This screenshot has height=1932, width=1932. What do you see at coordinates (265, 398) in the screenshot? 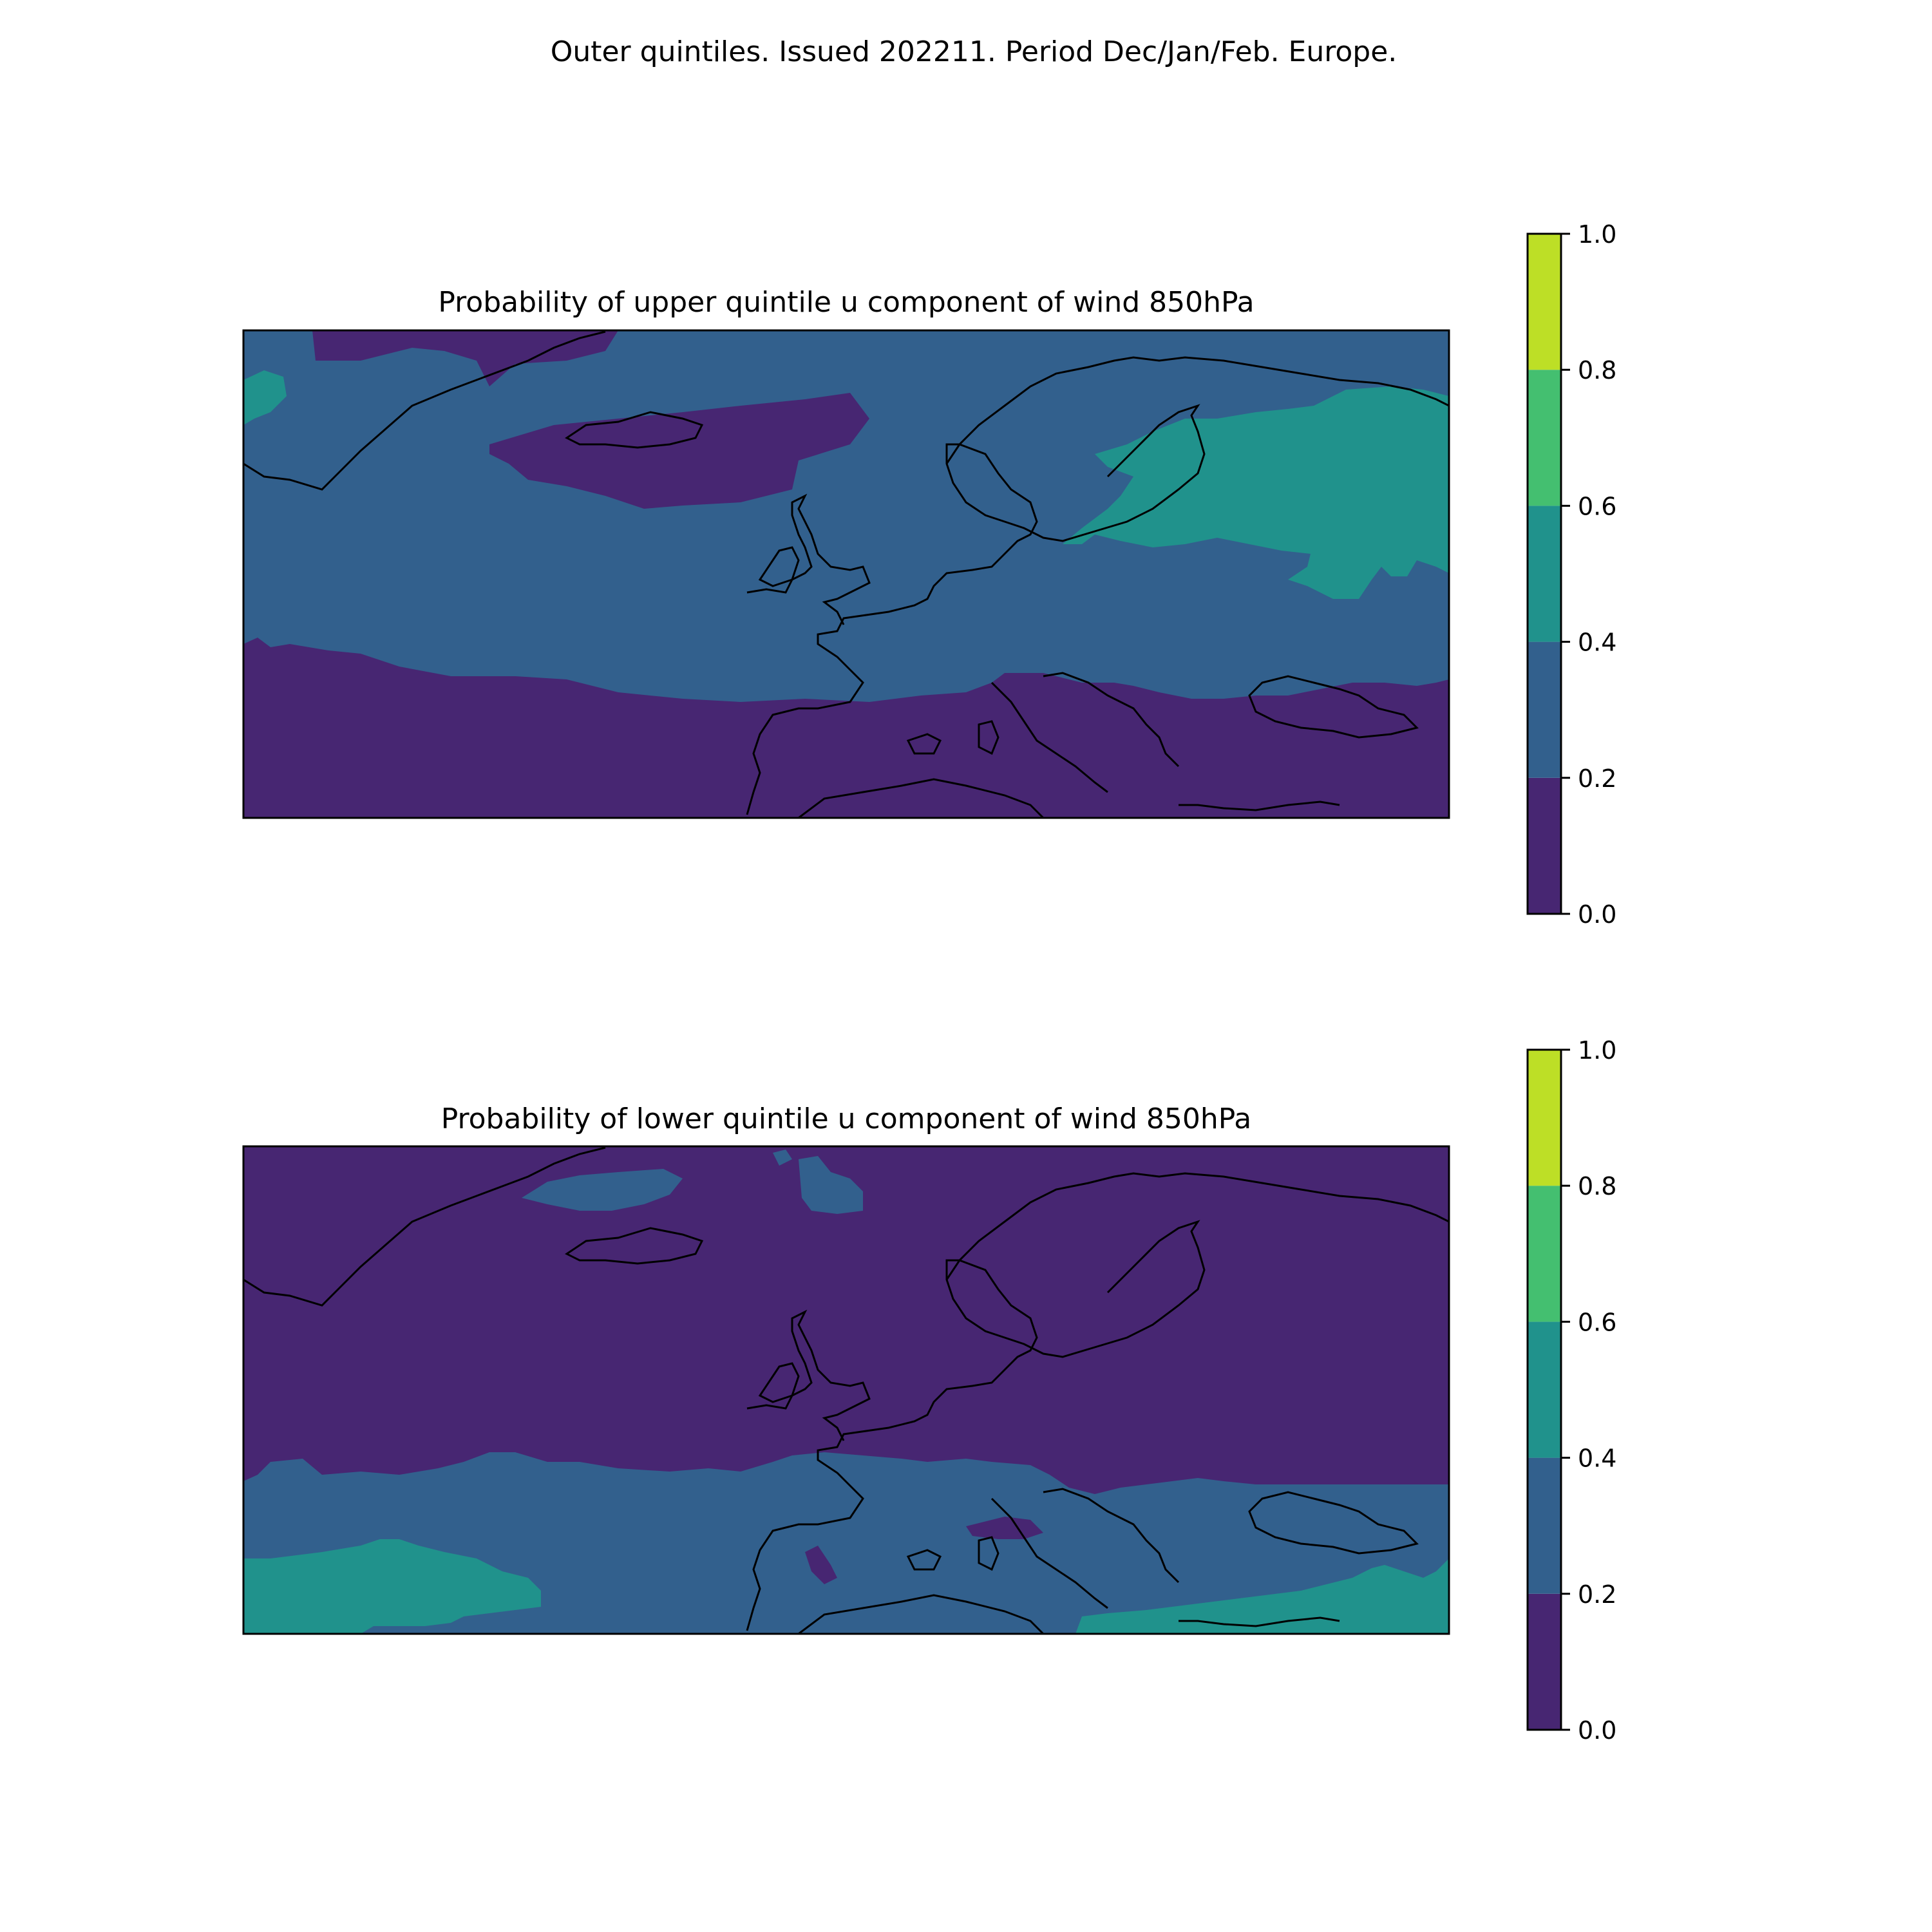
I see `field-upper-mid-greenland` at bounding box center [265, 398].